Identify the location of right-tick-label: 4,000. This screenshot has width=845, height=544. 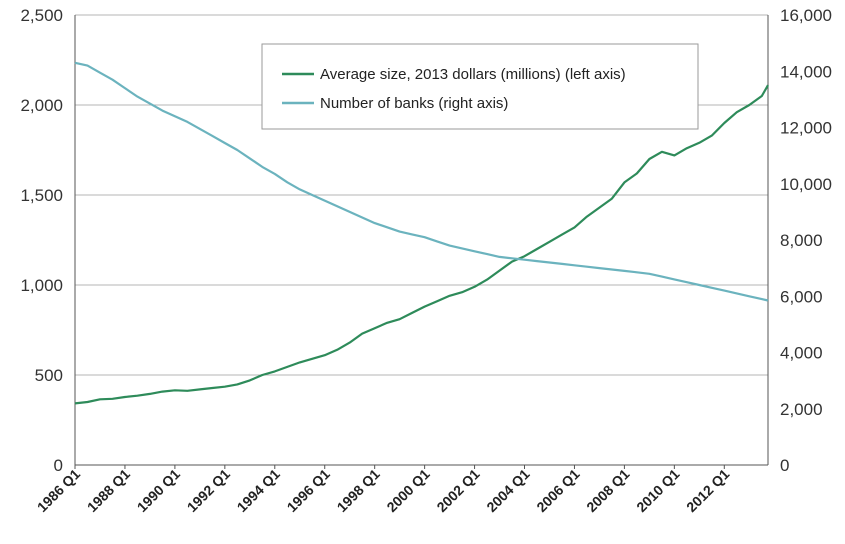
(801, 353).